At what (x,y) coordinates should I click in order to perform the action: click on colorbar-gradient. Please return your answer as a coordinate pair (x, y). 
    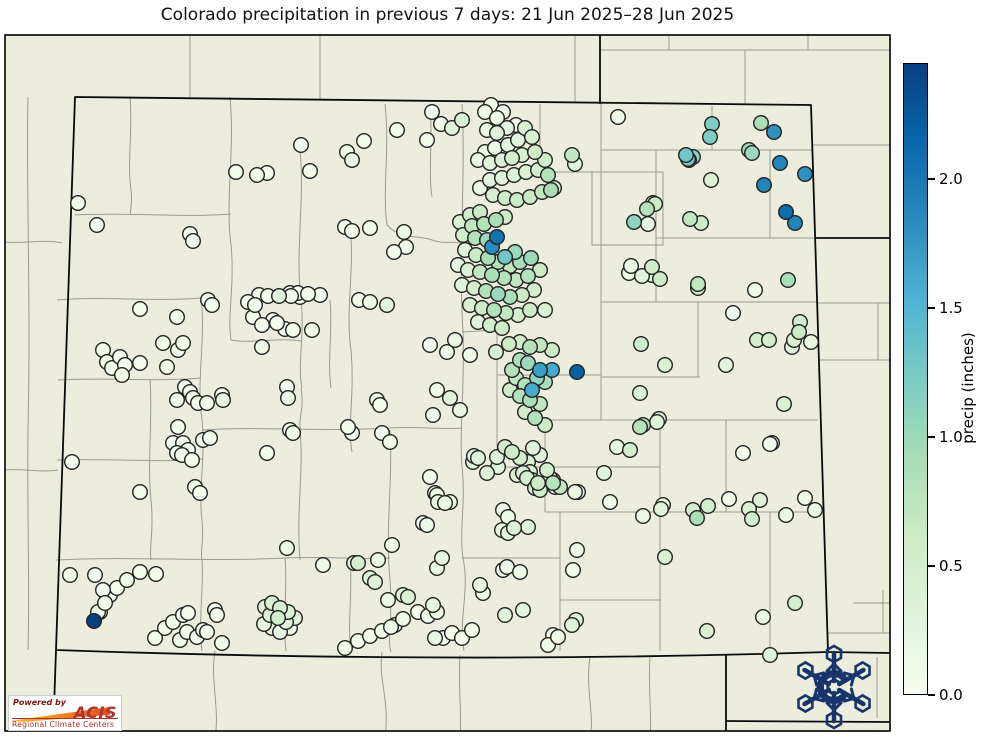
    Looking at the image, I should click on (915, 379).